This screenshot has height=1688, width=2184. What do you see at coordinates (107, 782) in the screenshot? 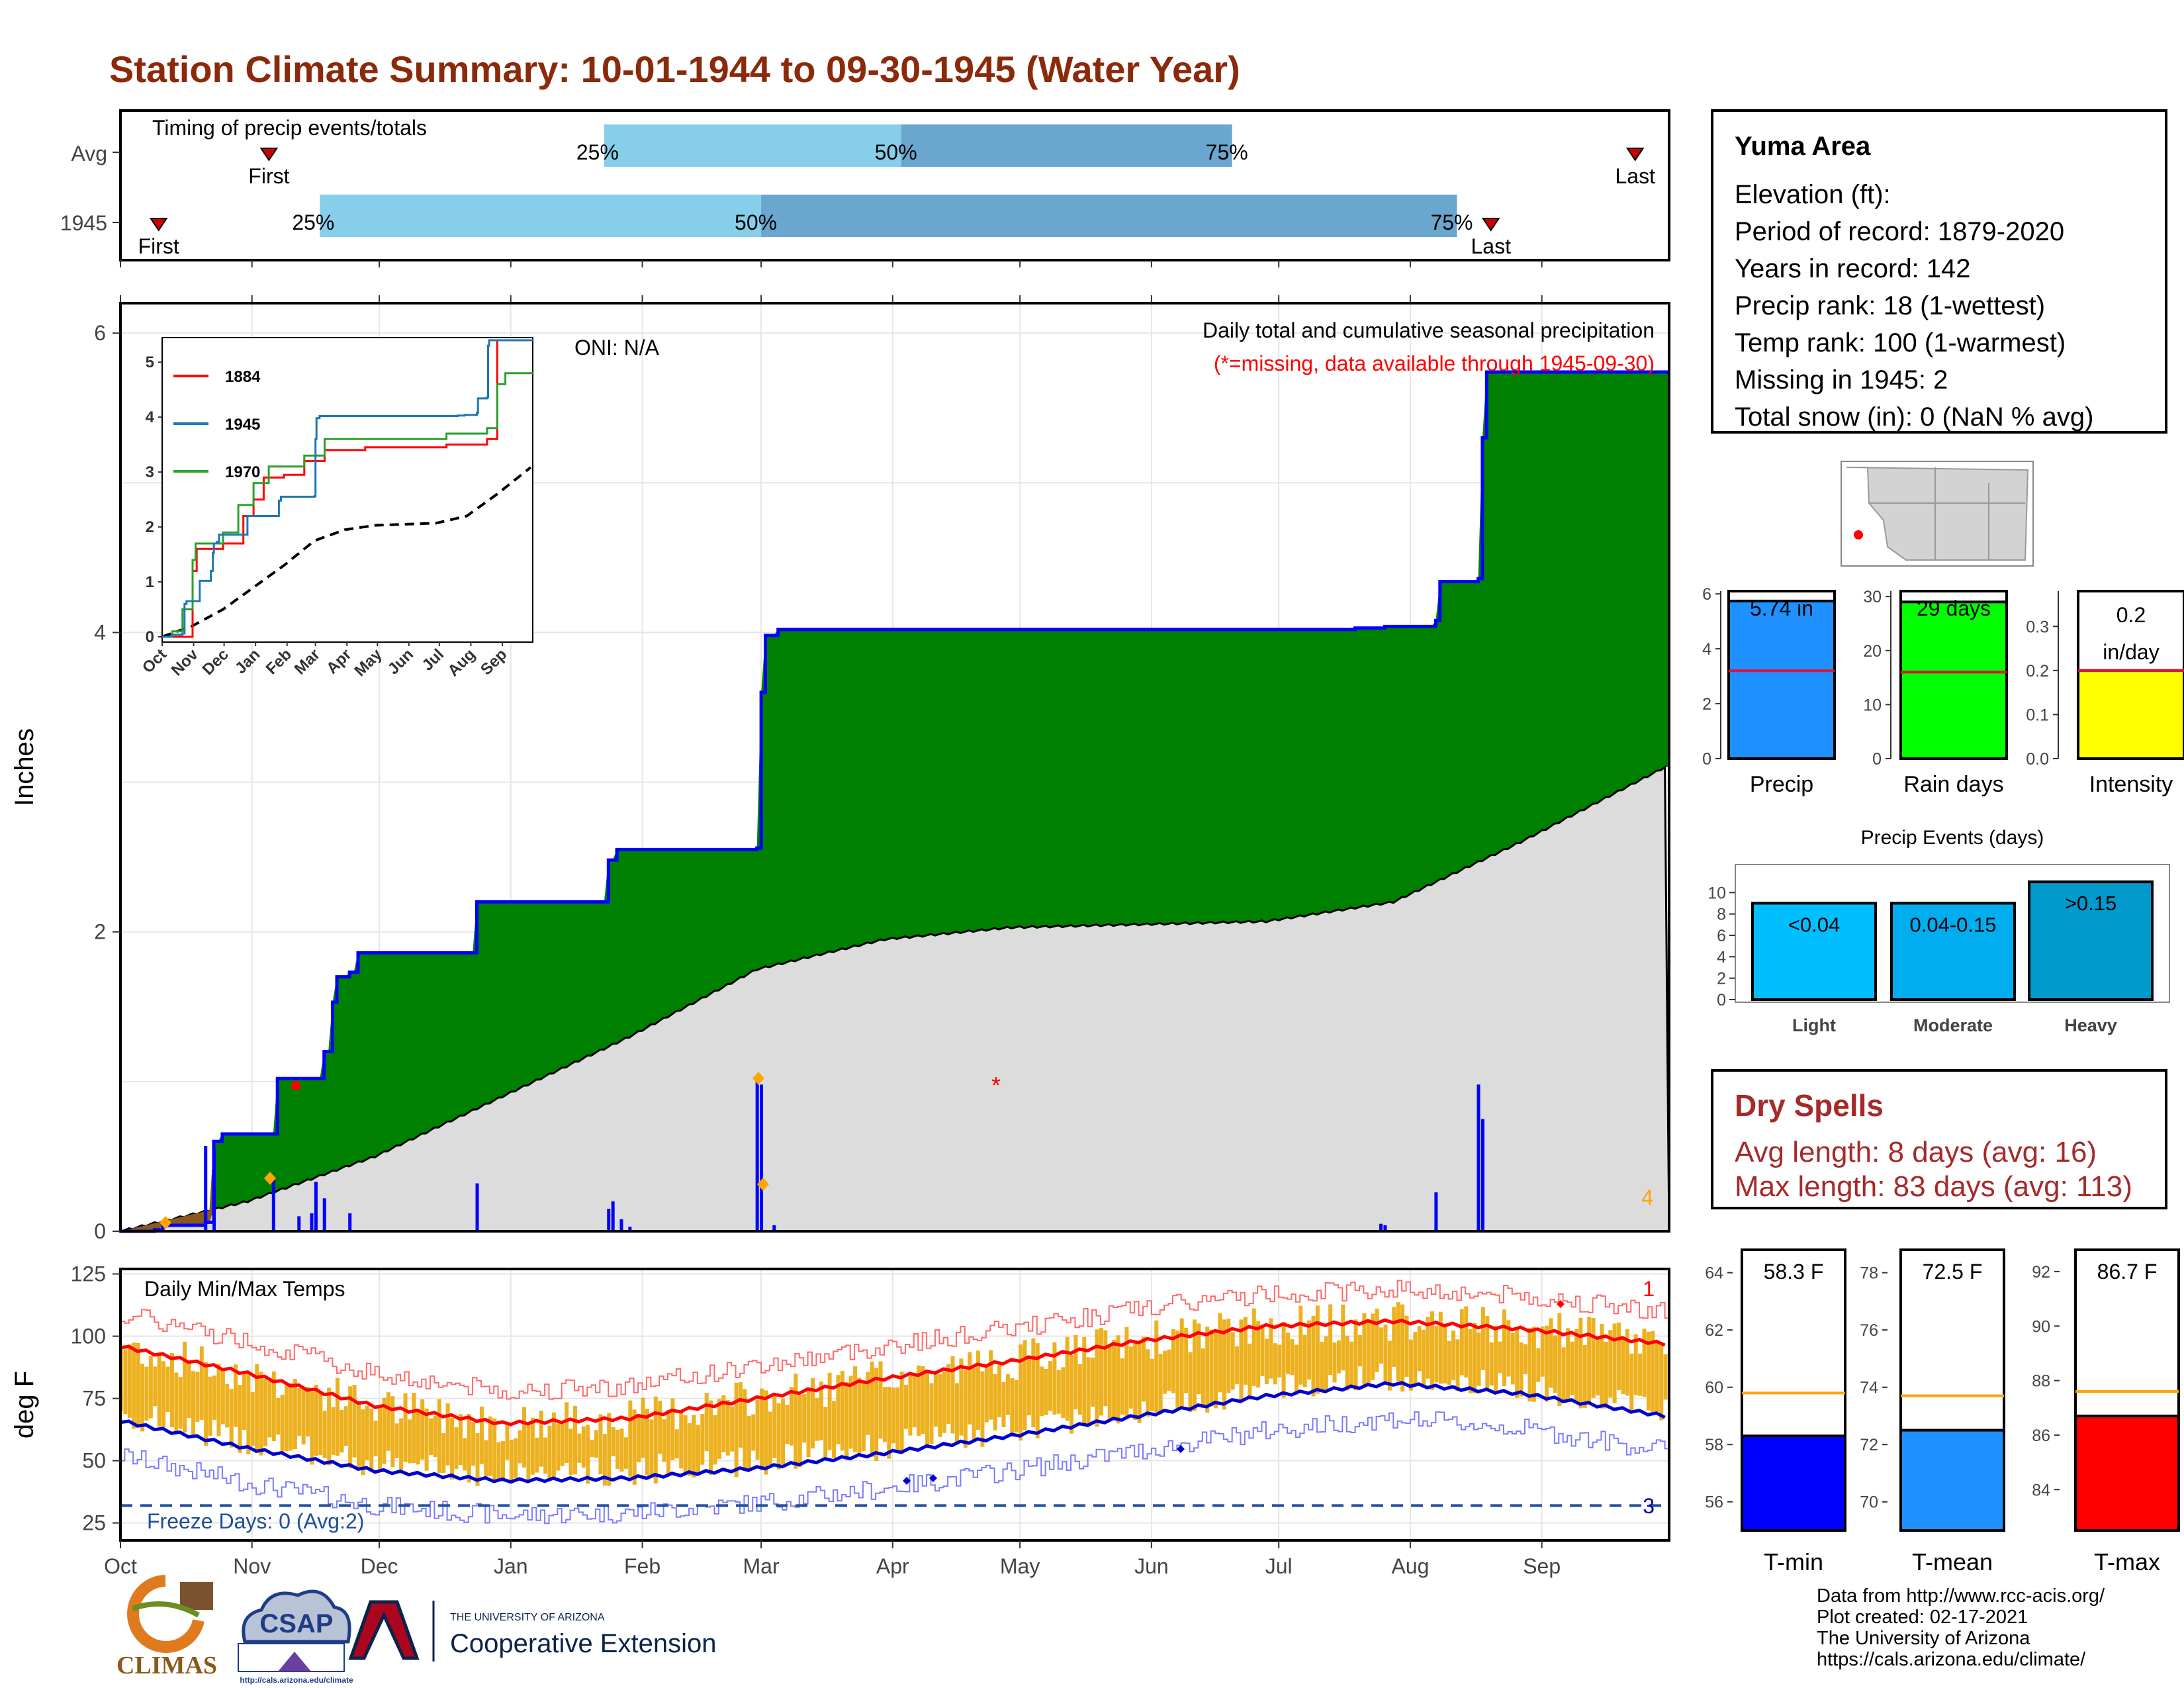
I see `precip-y-axis: 0 2 4 6` at bounding box center [107, 782].